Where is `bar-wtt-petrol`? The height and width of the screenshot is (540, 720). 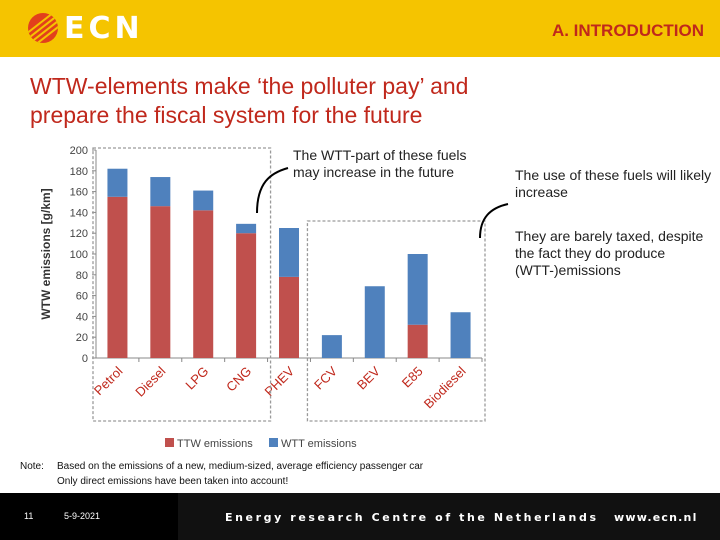
bar-wtt-petrol is located at coordinates (117, 182).